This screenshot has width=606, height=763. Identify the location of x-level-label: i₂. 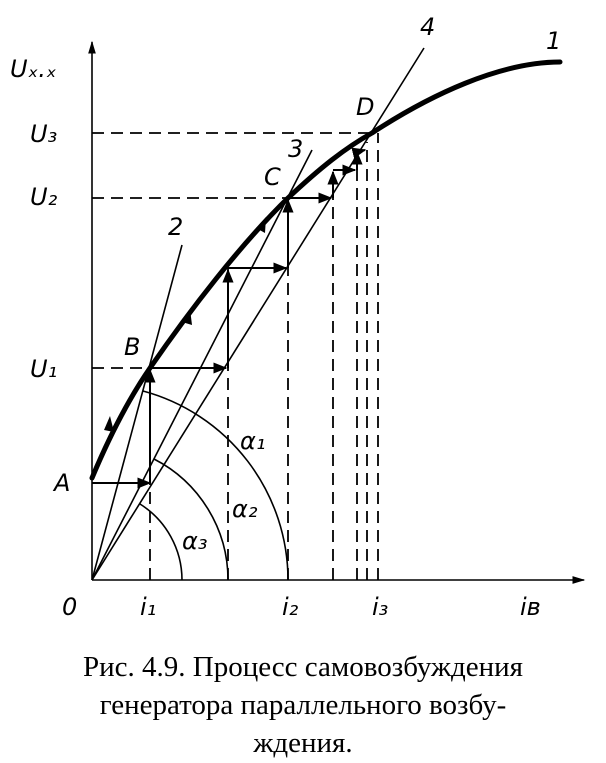
(290, 607).